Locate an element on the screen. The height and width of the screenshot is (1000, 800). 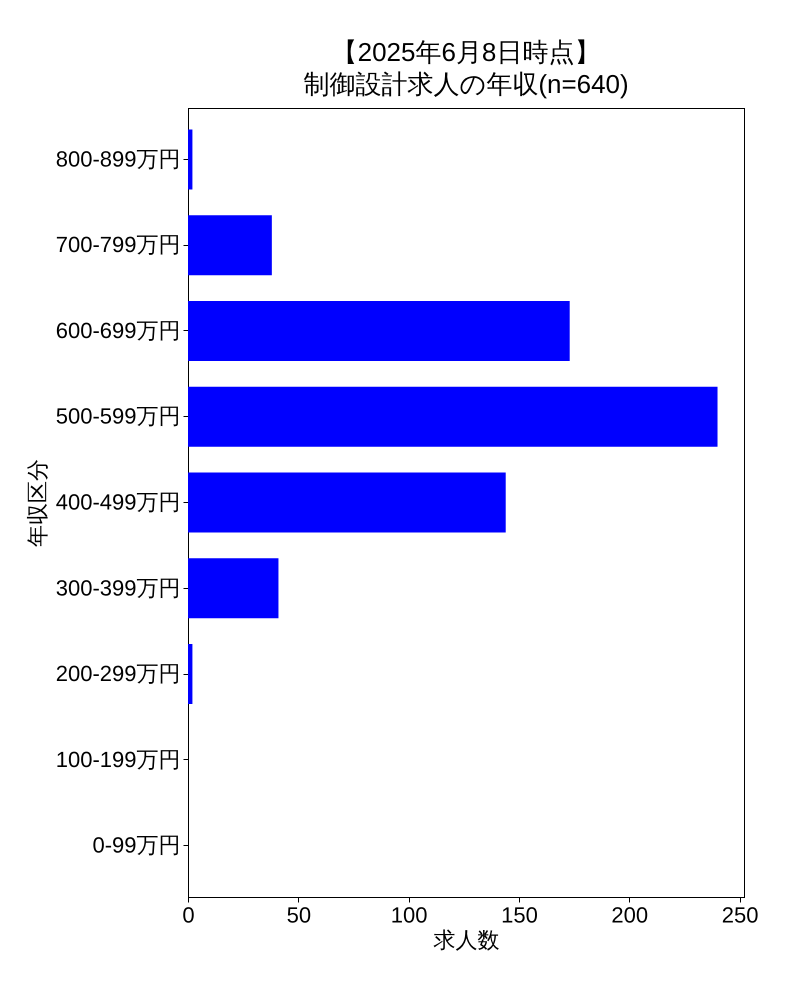
y-tick-label: 700-799万円 is located at coordinates (118, 245).